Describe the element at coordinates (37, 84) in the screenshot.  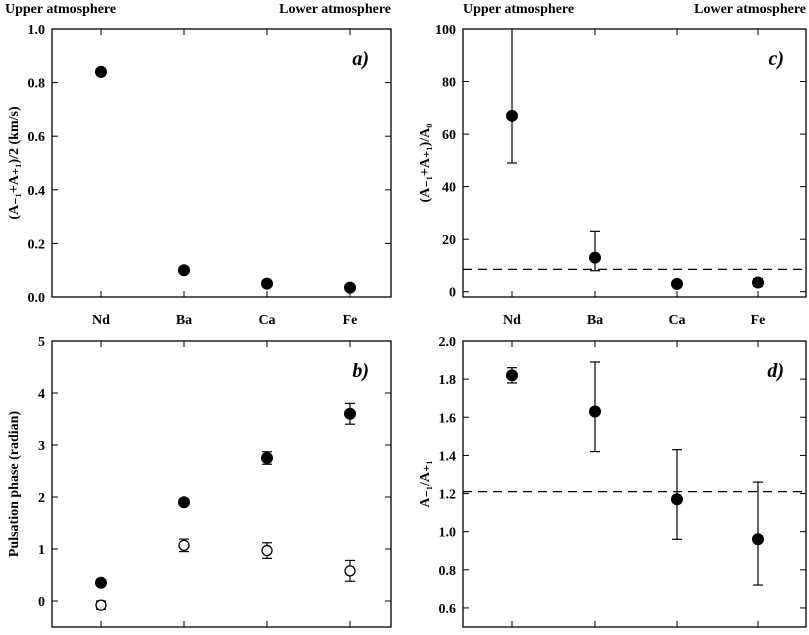
I see `panel-a-ytick-label: 0.8` at that location.